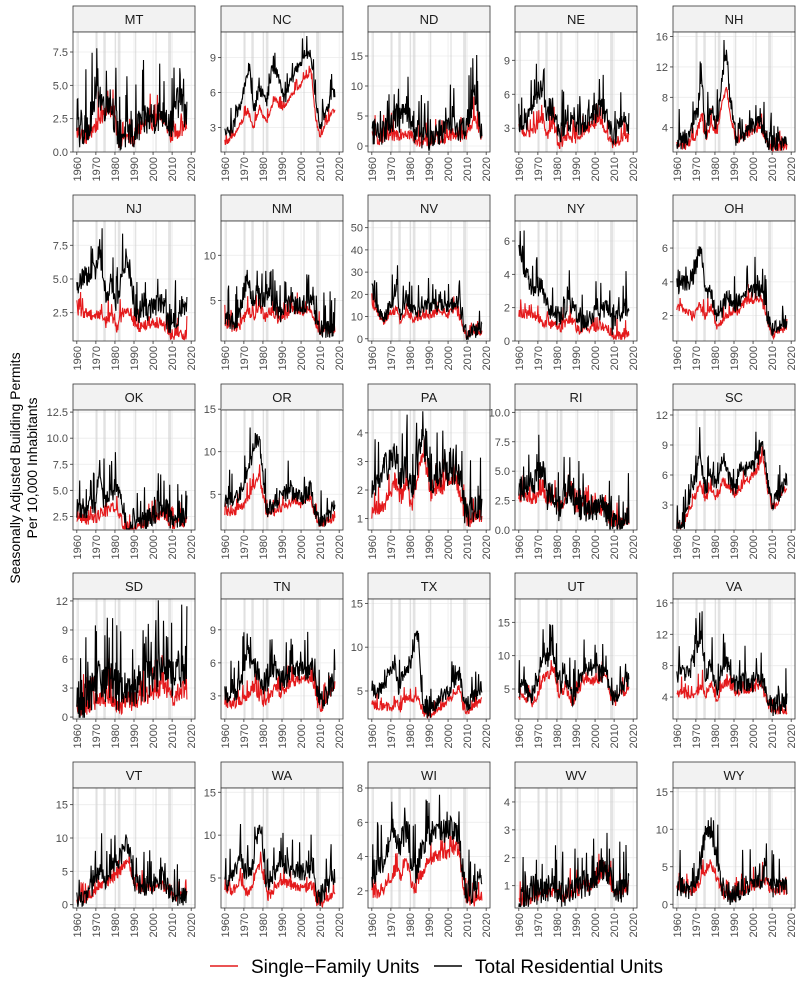 The width and height of the screenshot is (800, 1005). I want to click on panel-nm: NM 5 10 1960 1970 1980 1990 2000 2010 2020, so click(275, 282).